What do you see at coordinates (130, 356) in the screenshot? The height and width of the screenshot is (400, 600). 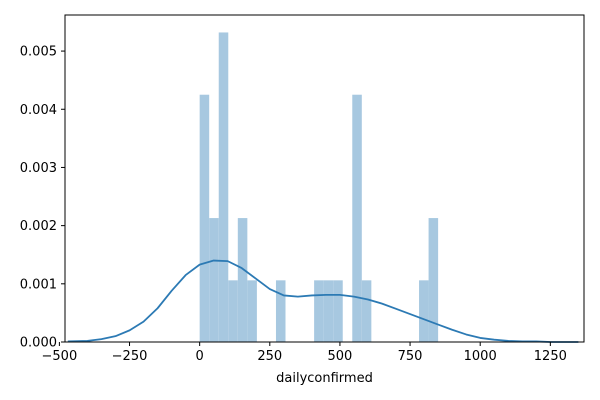 I see `x-tick-label: −250` at bounding box center [130, 356].